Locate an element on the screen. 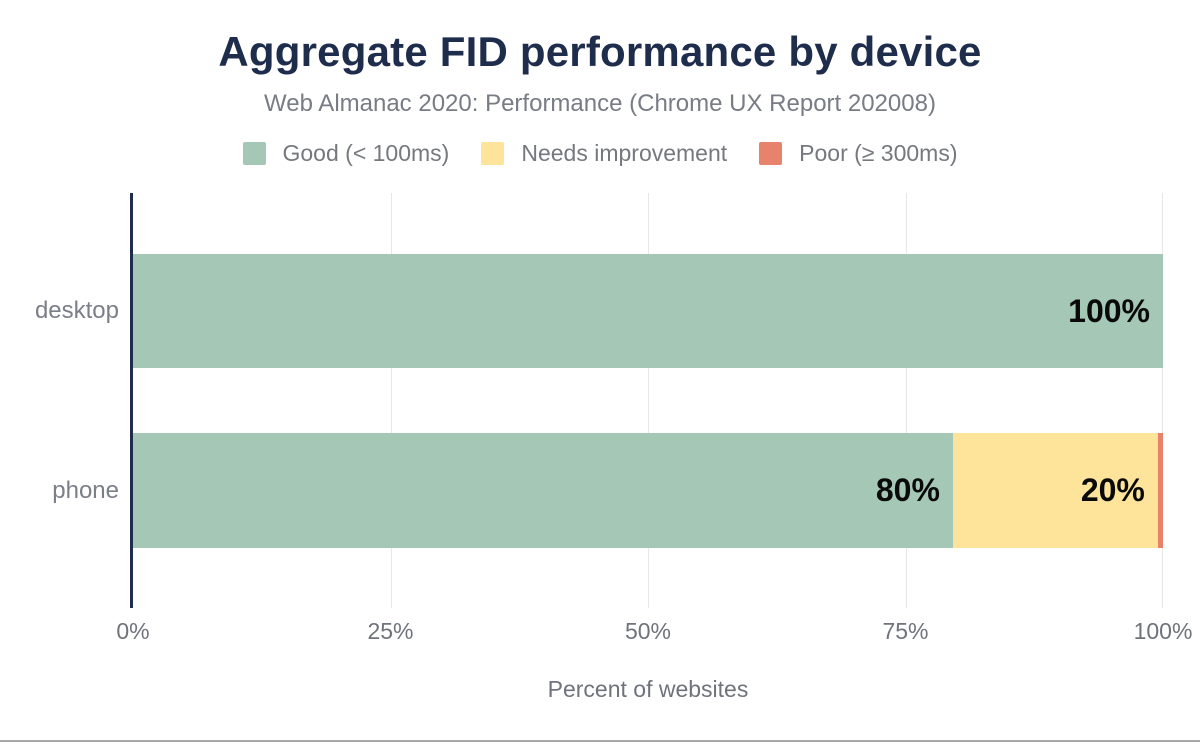 The image size is (1200, 742). legend-item-2: Poor (≥ 300ms) is located at coordinates (858, 153).